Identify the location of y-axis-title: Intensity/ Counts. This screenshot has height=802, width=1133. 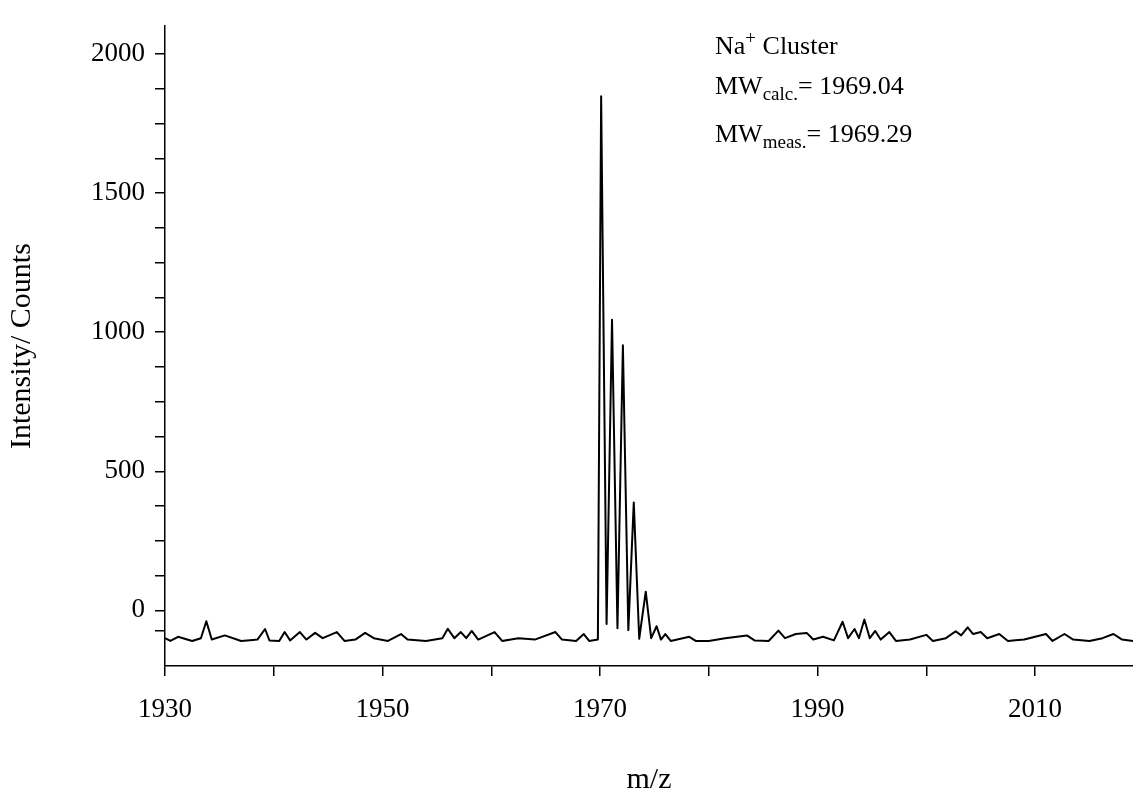
(19, 346).